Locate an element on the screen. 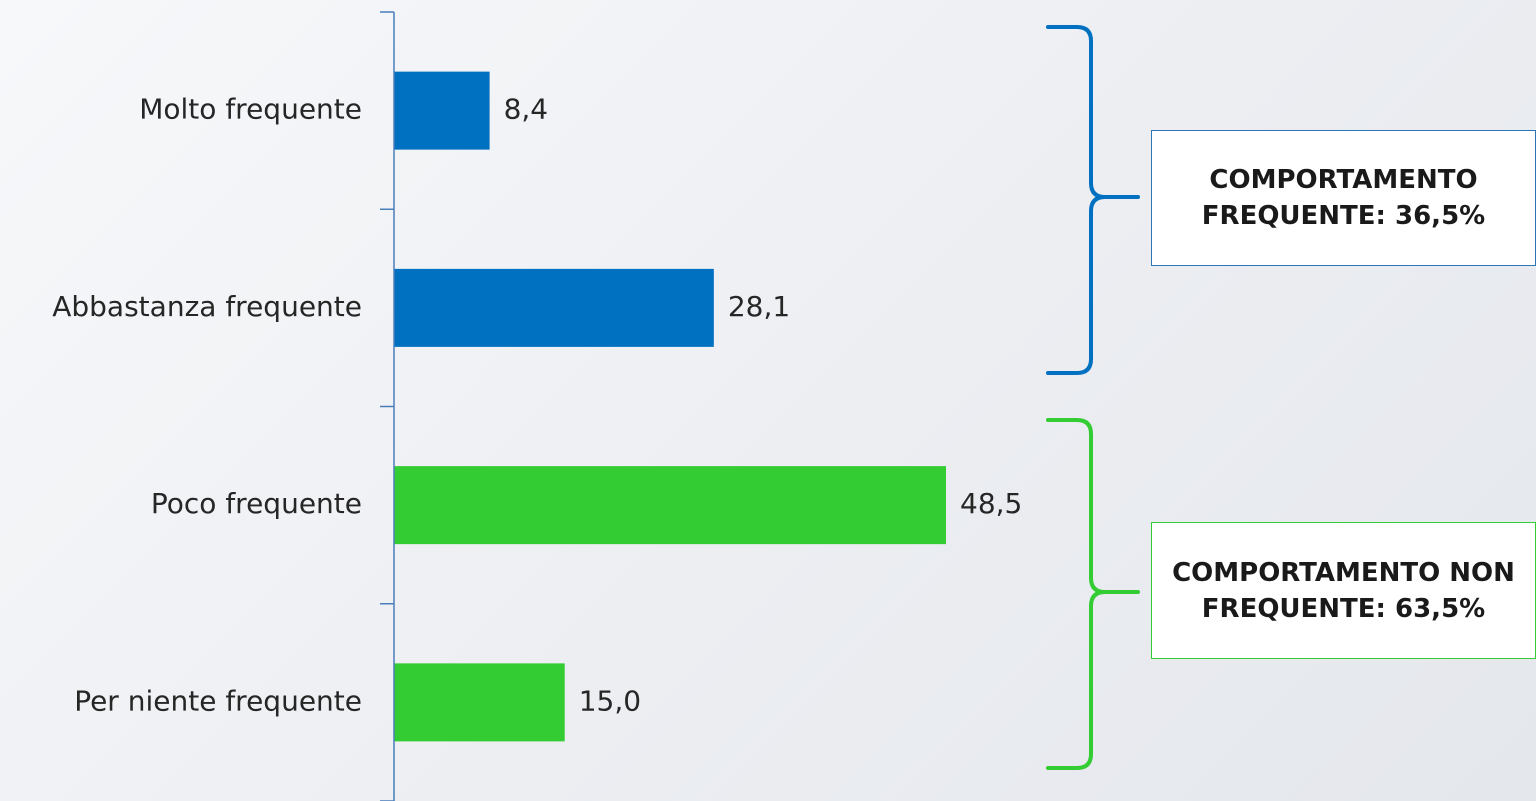 This screenshot has width=1536, height=801. value-label: 48,5 is located at coordinates (991, 503).